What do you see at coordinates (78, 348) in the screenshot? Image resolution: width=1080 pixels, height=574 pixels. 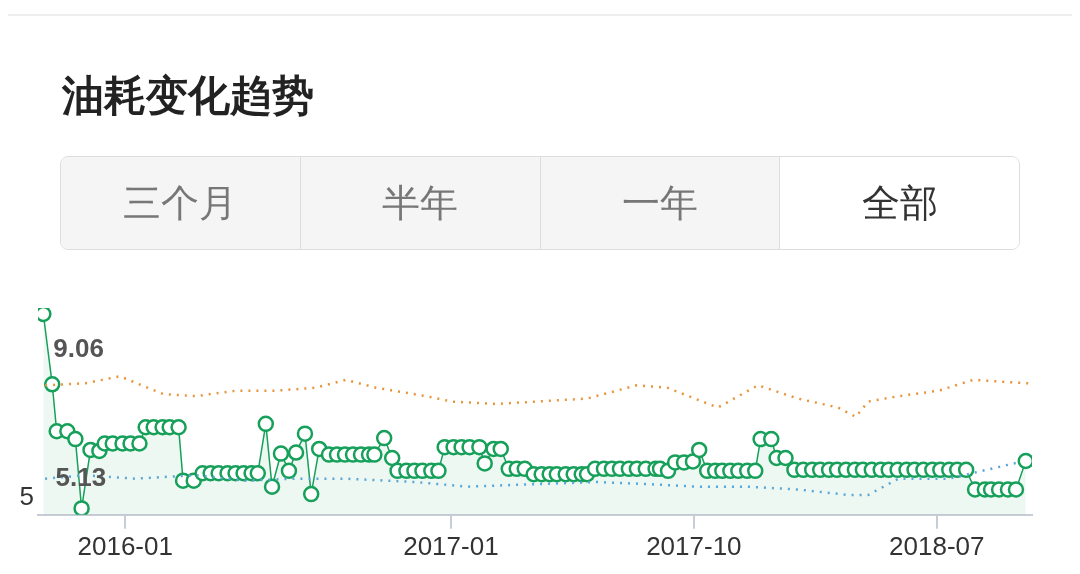 I see `annotation: 9.06` at bounding box center [78, 348].